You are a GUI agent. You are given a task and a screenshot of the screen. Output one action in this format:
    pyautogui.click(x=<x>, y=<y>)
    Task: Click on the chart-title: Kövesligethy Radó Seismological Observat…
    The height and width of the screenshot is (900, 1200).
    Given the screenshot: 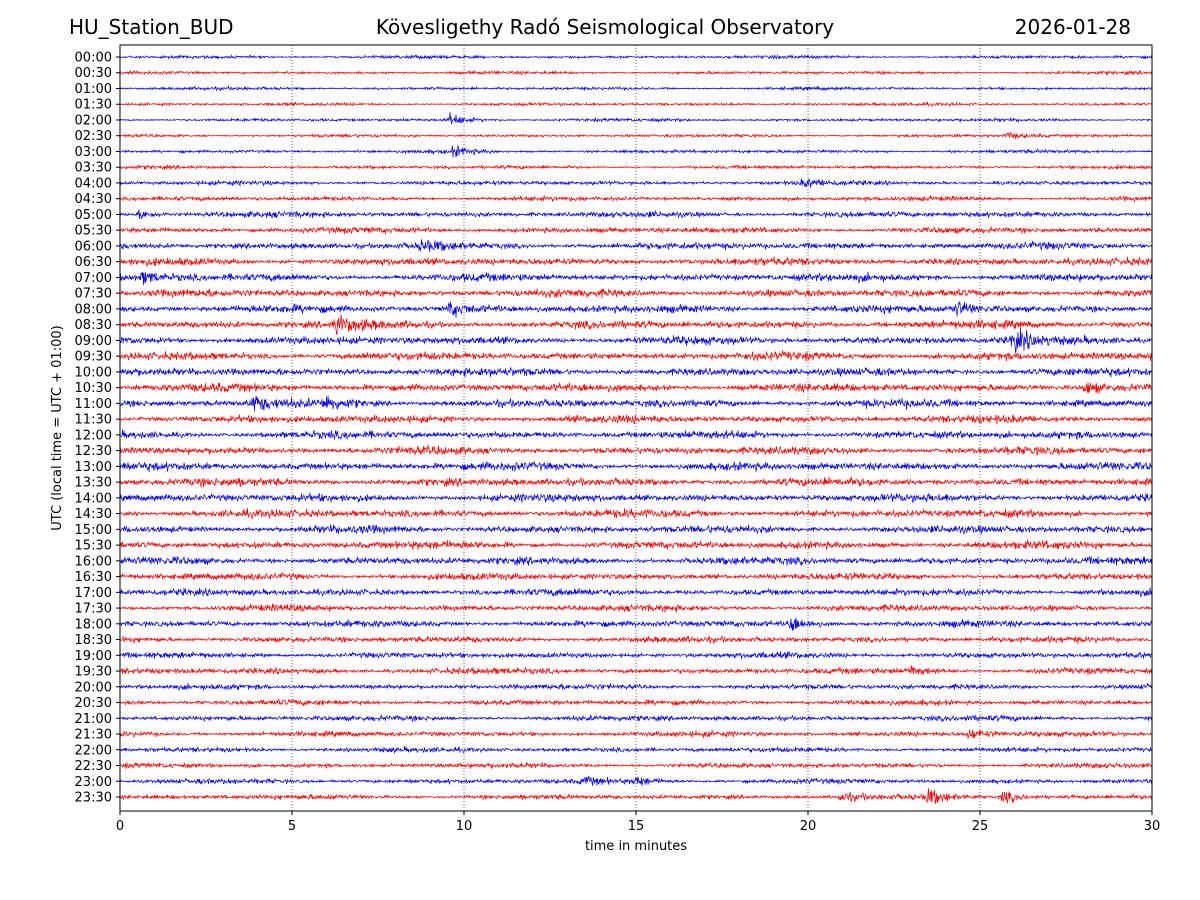 What is the action you would take?
    pyautogui.click(x=605, y=27)
    